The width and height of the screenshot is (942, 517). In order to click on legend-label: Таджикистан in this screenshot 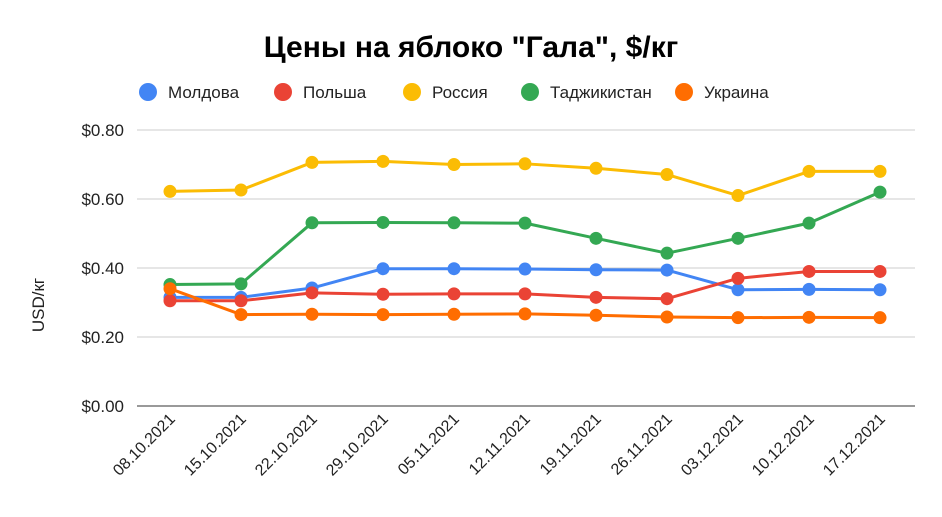, I will do `click(601, 92)`.